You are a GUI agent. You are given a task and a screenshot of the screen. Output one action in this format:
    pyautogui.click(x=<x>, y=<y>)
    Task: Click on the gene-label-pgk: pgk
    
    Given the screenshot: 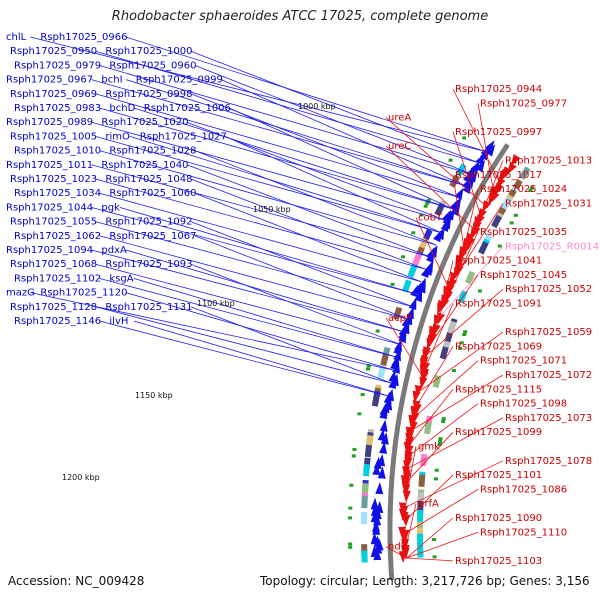 What is the action you would take?
    pyautogui.click(x=110, y=207)
    